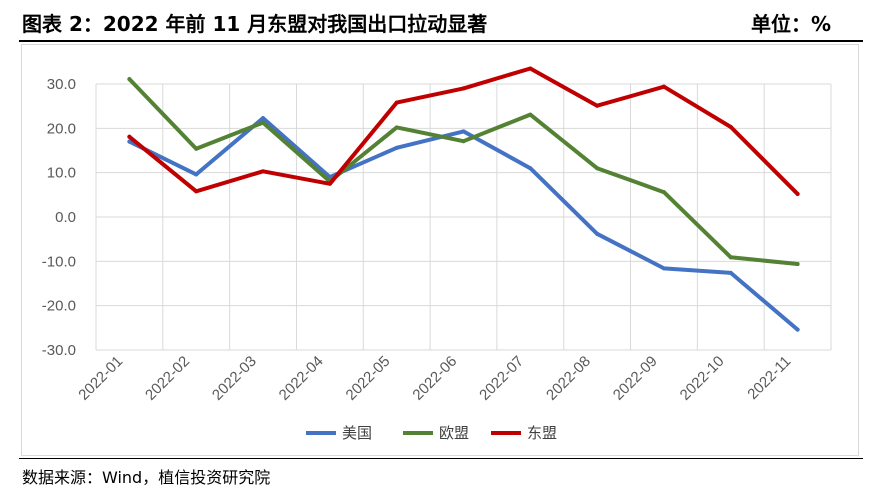  What do you see at coordinates (501, 378) in the screenshot?
I see `x-tick-label: 2022-07` at bounding box center [501, 378].